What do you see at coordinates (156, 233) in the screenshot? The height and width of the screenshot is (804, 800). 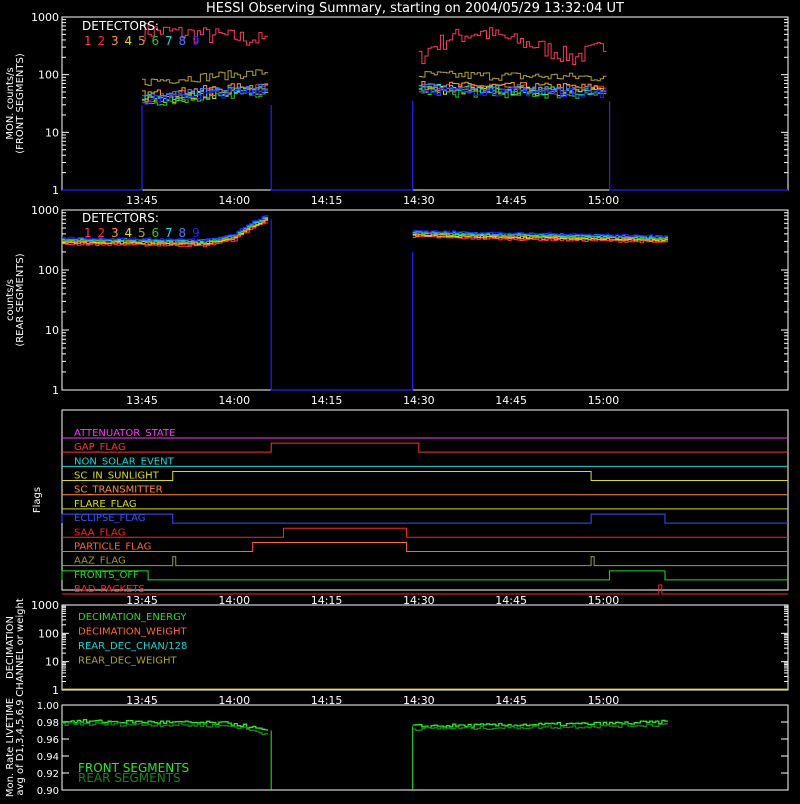 I see `rear-legend-digit-6: 6` at bounding box center [156, 233].